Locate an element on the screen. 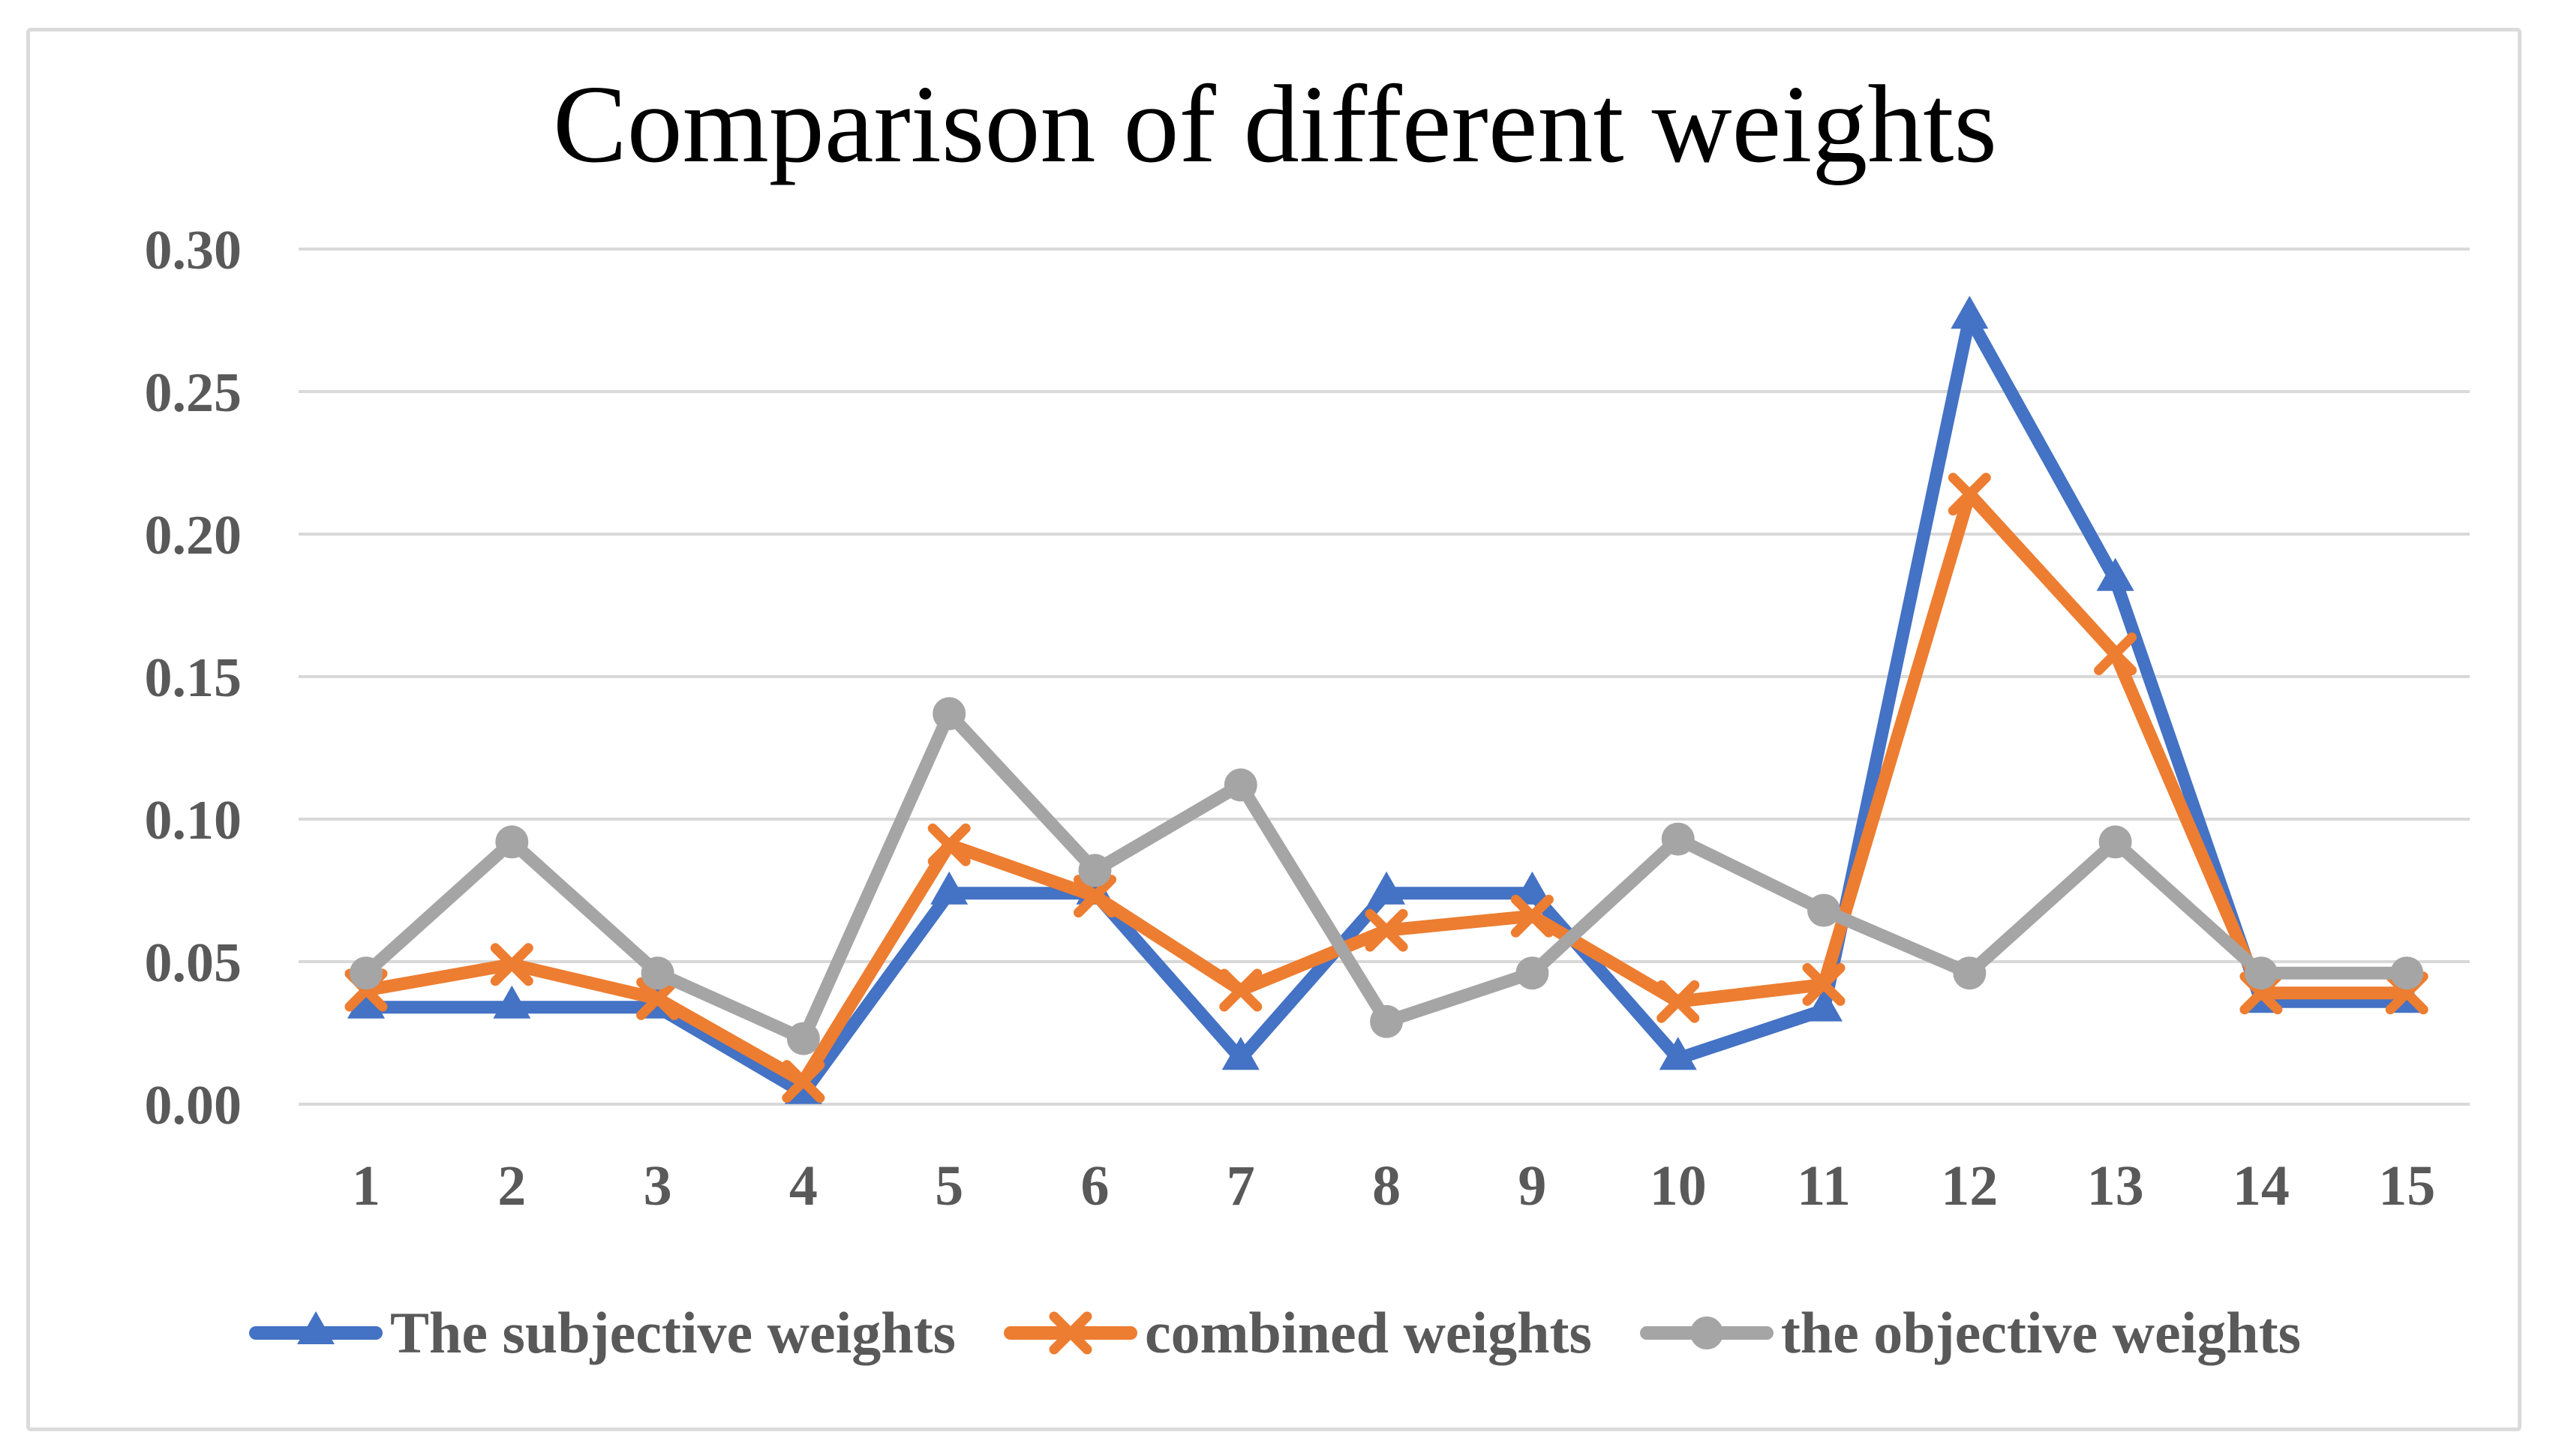  y-tick-label: 0.30 is located at coordinates (193, 250).